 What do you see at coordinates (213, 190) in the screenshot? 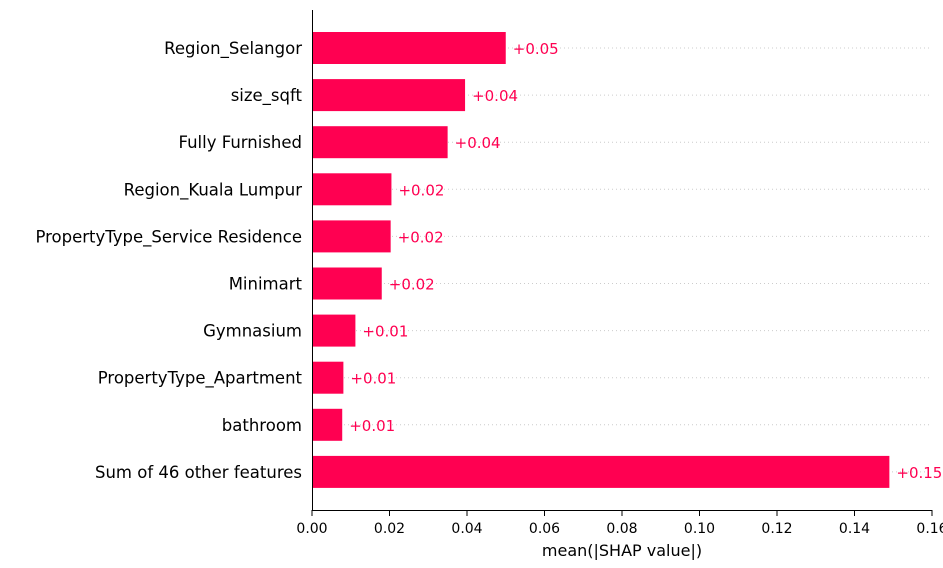
I see `category-label: Region_Kuala Lumpur` at bounding box center [213, 190].